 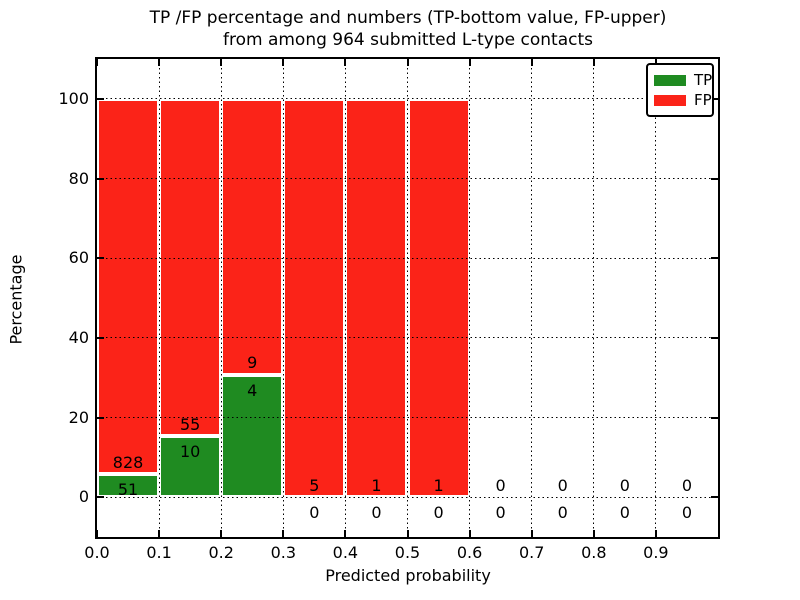 What do you see at coordinates (221, 552) in the screenshot?
I see `x-tick-label: 0.2` at bounding box center [221, 552].